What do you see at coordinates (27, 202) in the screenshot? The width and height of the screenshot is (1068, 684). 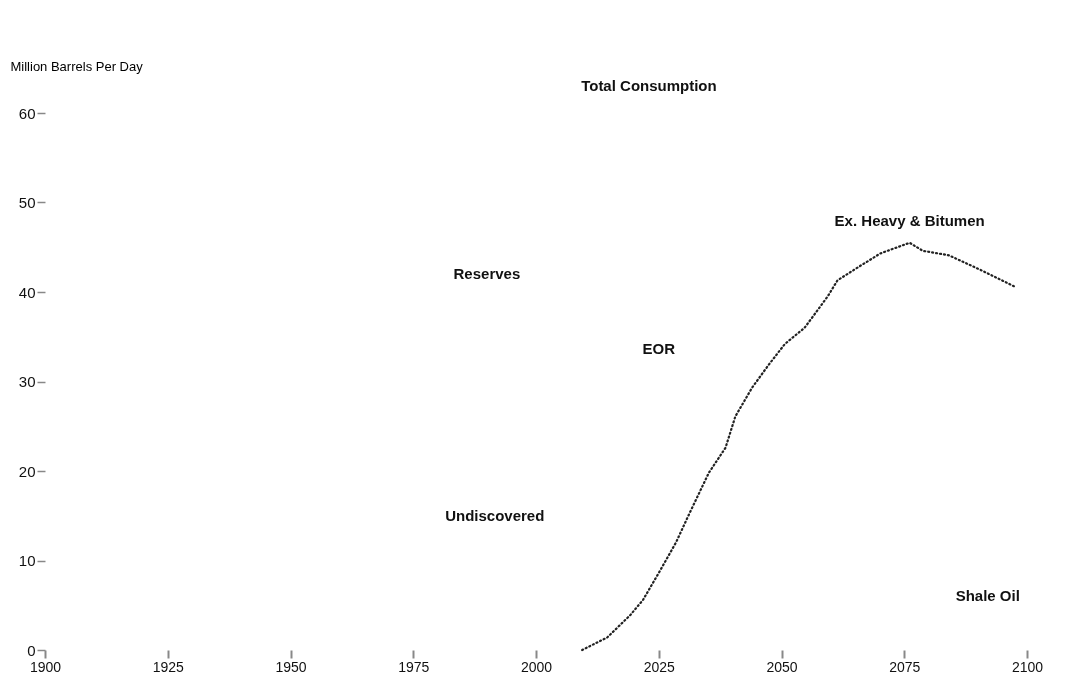 I see `y-tick-label: 50` at bounding box center [27, 202].